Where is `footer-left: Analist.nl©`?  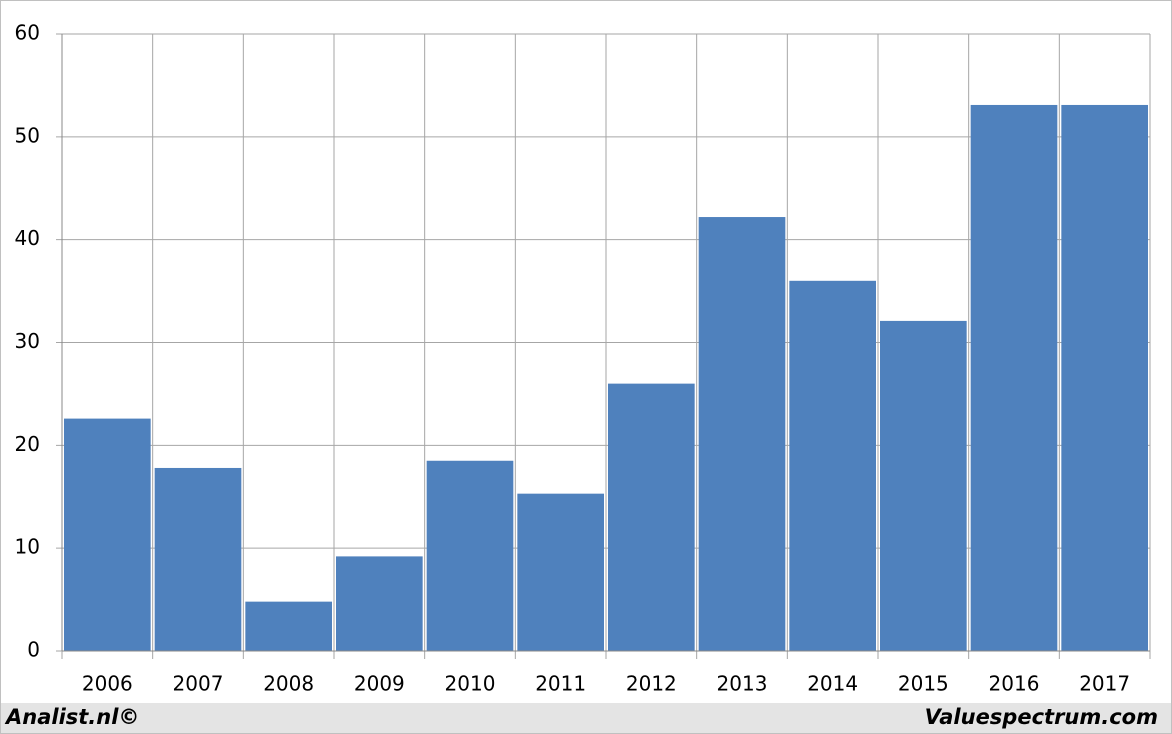 footer-left: Analist.nl© is located at coordinates (71, 717).